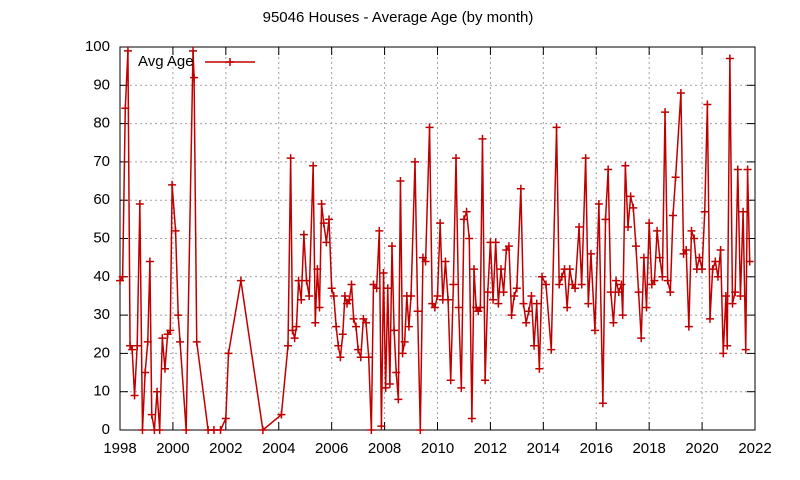 The height and width of the screenshot is (480, 800). Describe the element at coordinates (754, 448) in the screenshot. I see `x-tick-label: 2022` at that location.